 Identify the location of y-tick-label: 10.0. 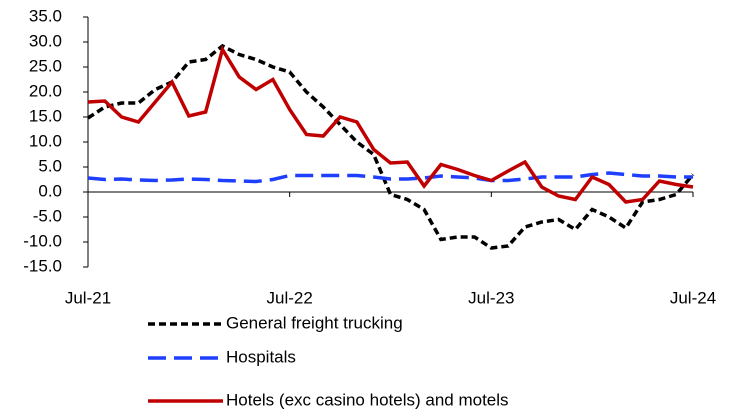
(45, 140).